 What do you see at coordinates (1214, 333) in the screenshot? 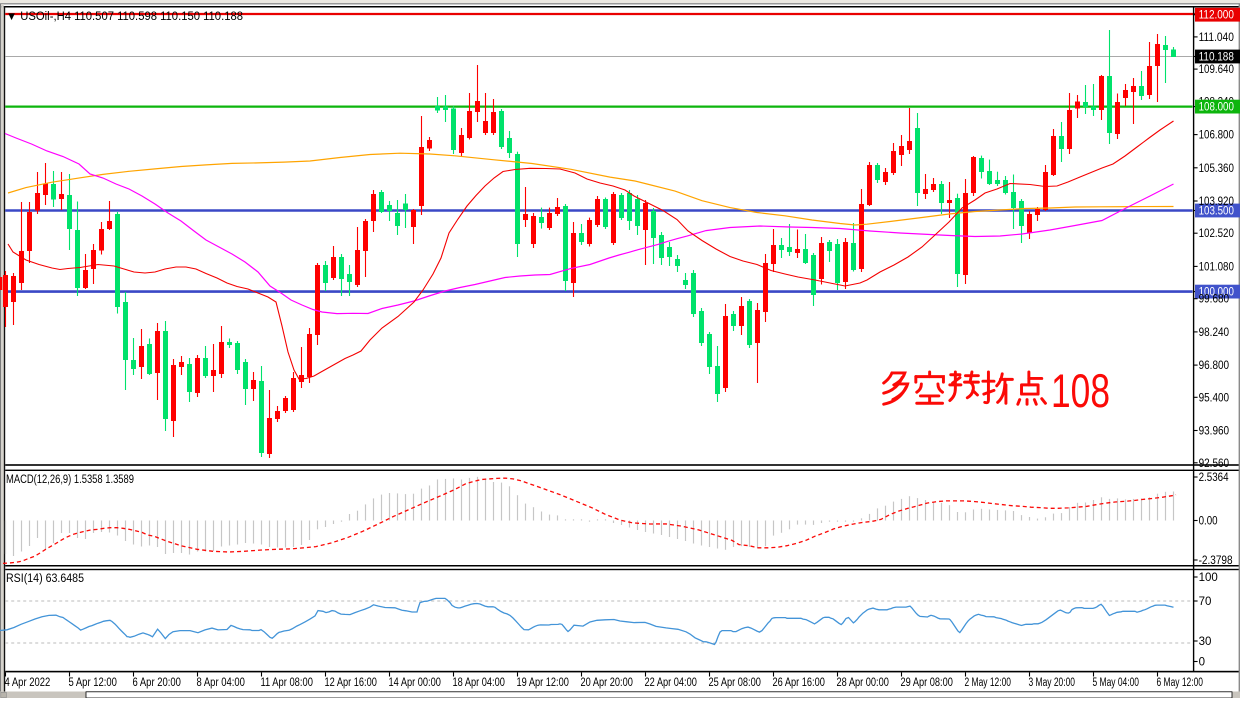
I see `svg-text: 98.240` at bounding box center [1214, 333].